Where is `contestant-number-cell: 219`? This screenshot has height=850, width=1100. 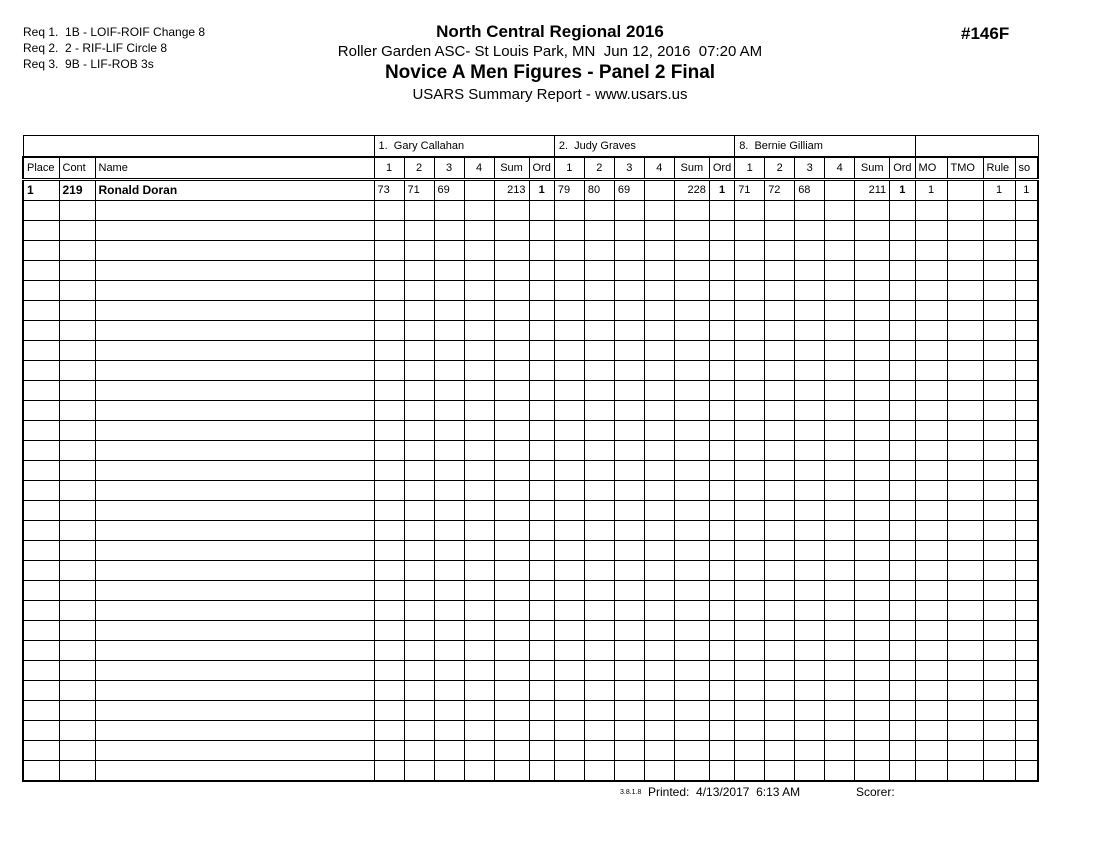
contestant-number-cell: 219 is located at coordinates (77, 190).